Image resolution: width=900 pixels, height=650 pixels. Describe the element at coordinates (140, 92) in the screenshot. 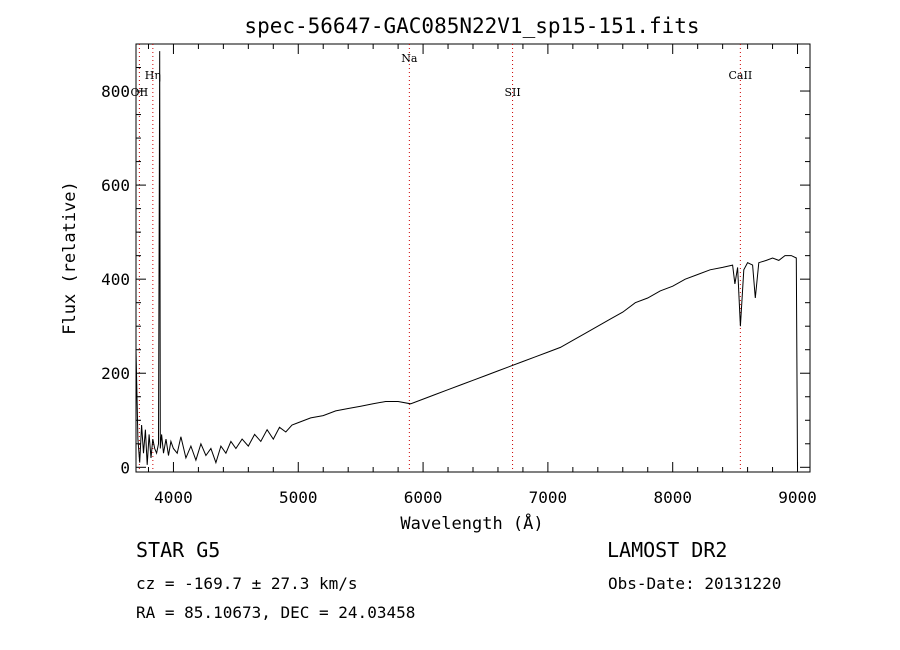

I see `line-marker-label: OII` at that location.